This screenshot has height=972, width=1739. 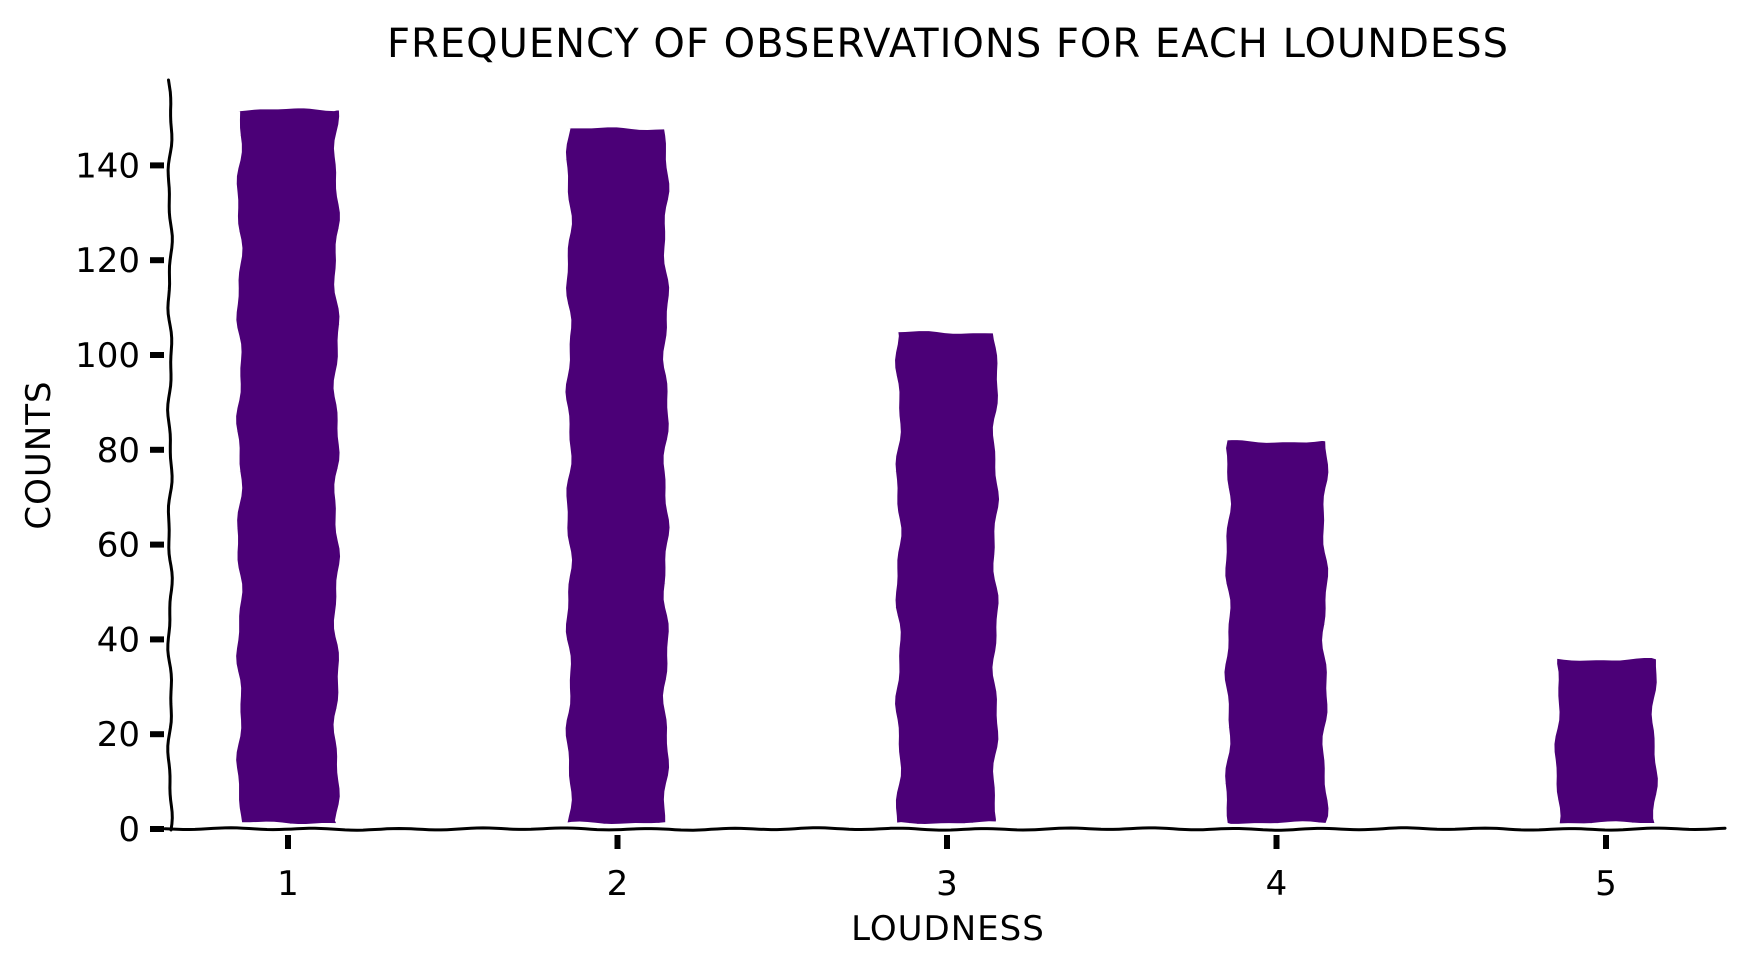 I want to click on y-tick-label-0: 0, so click(x=129, y=830).